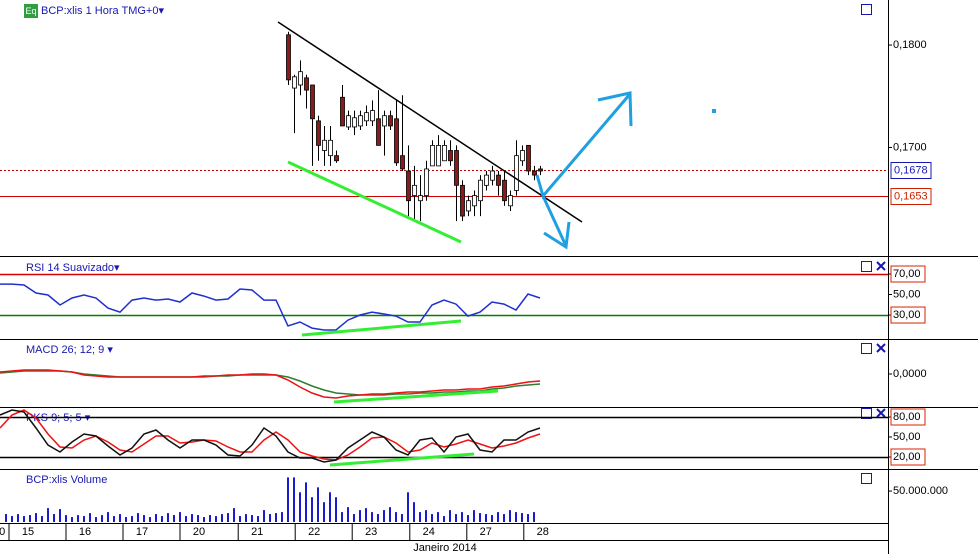 The width and height of the screenshot is (978, 554). Describe the element at coordinates (910, 374) in the screenshot. I see `y-tick-label: 0,0000` at that location.